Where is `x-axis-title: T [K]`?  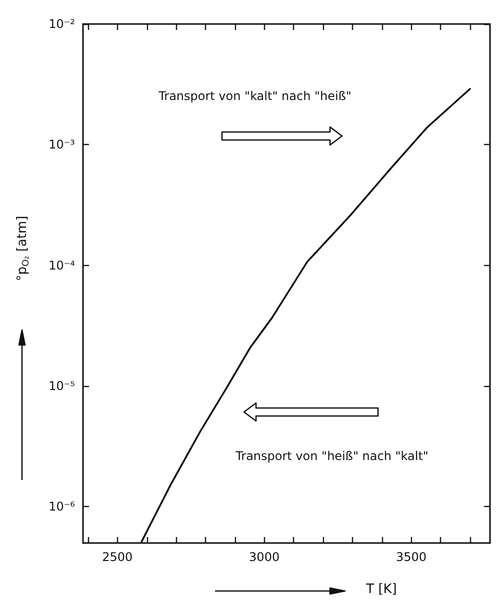 x-axis-title: T [K] is located at coordinates (381, 589).